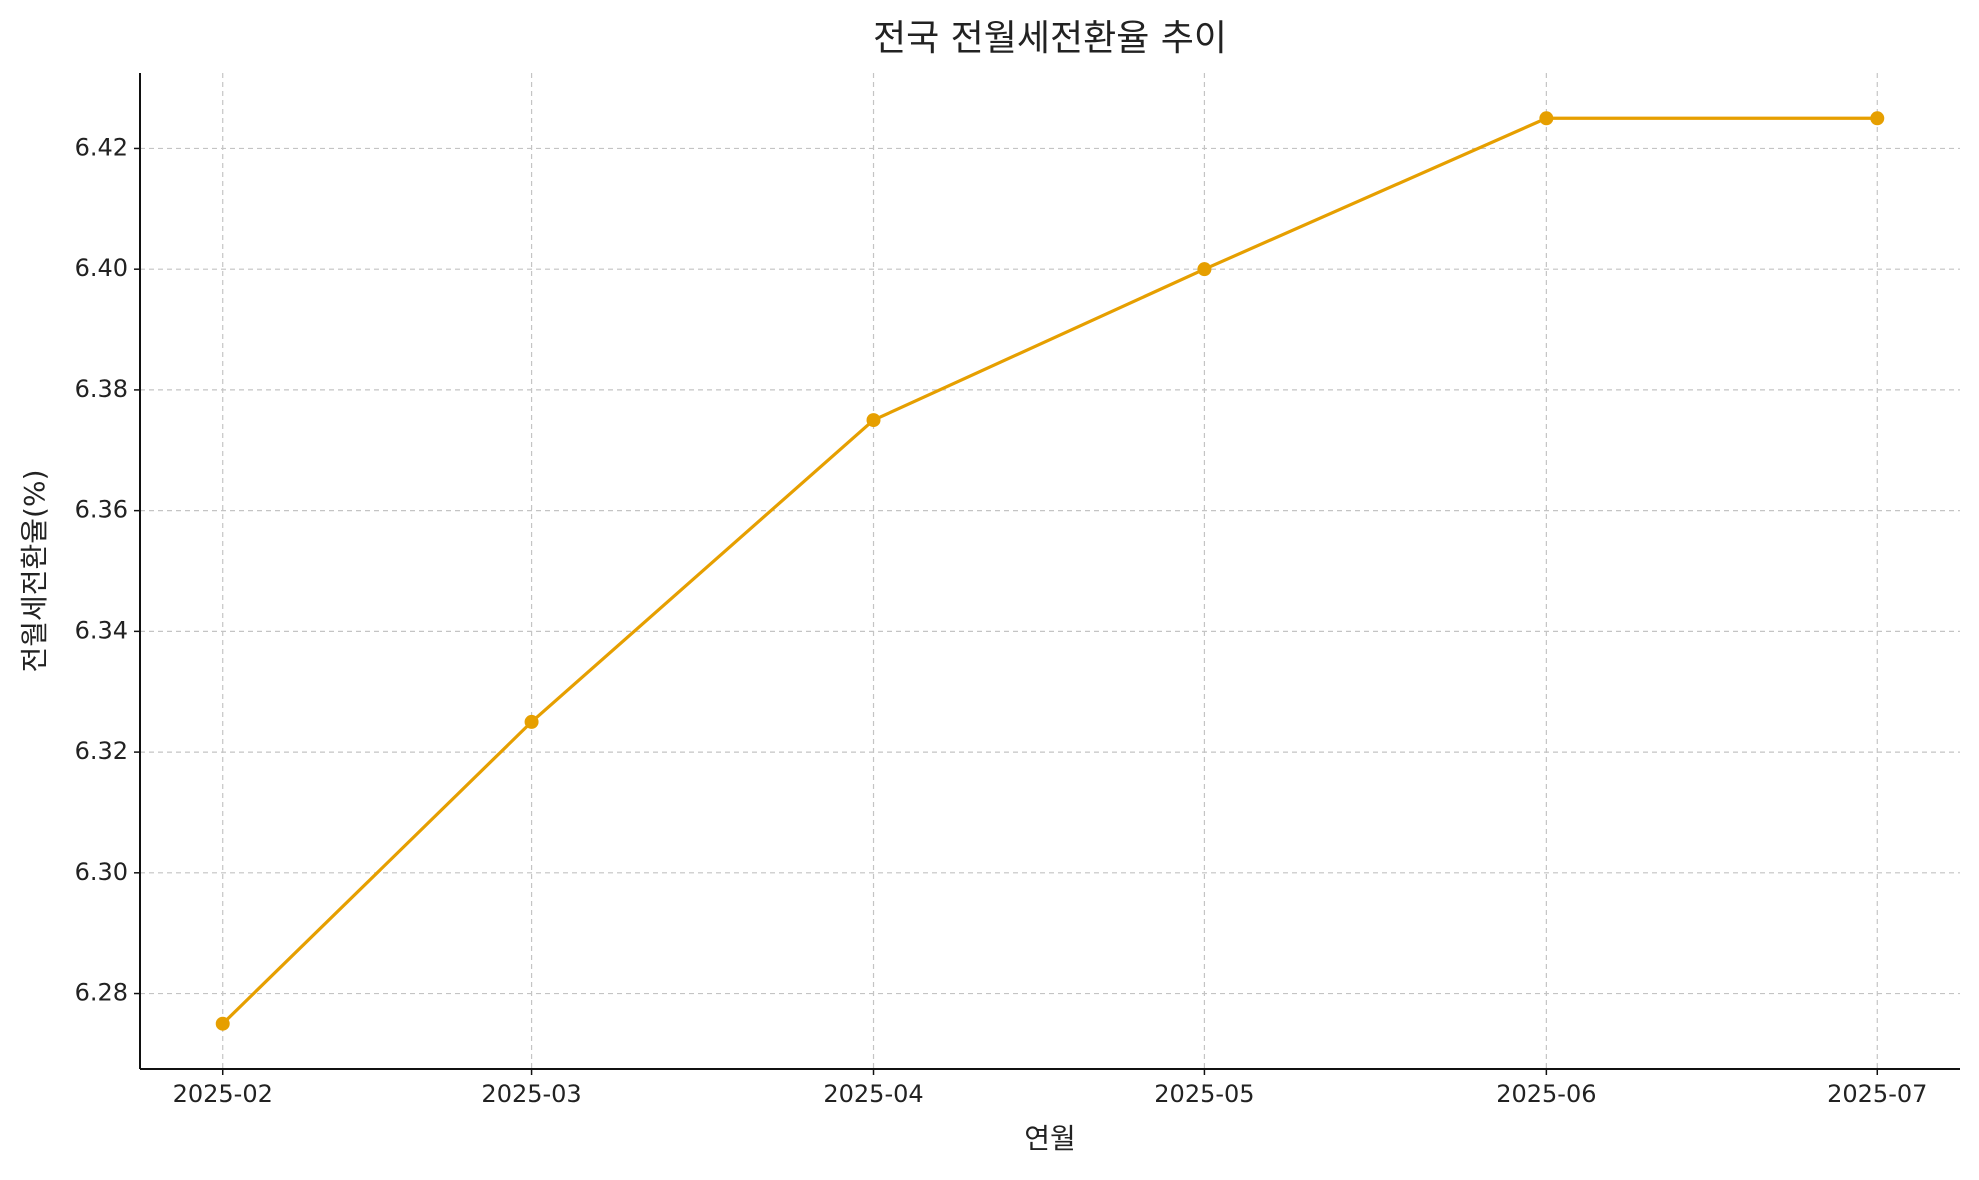  Describe the element at coordinates (101, 630) in the screenshot. I see `y-tick-label: 6.34` at that location.